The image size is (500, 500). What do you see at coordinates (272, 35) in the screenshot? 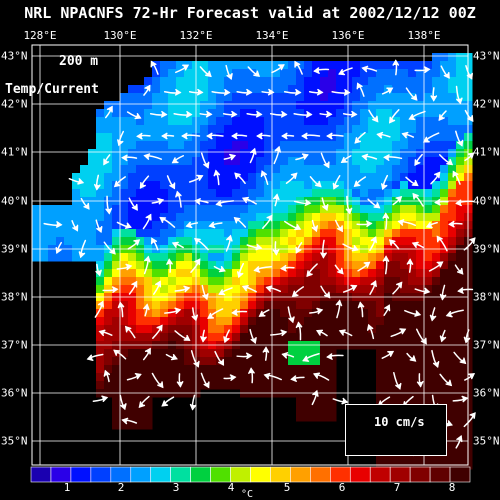
I see `lon-label-134: 134°E` at bounding box center [272, 35].